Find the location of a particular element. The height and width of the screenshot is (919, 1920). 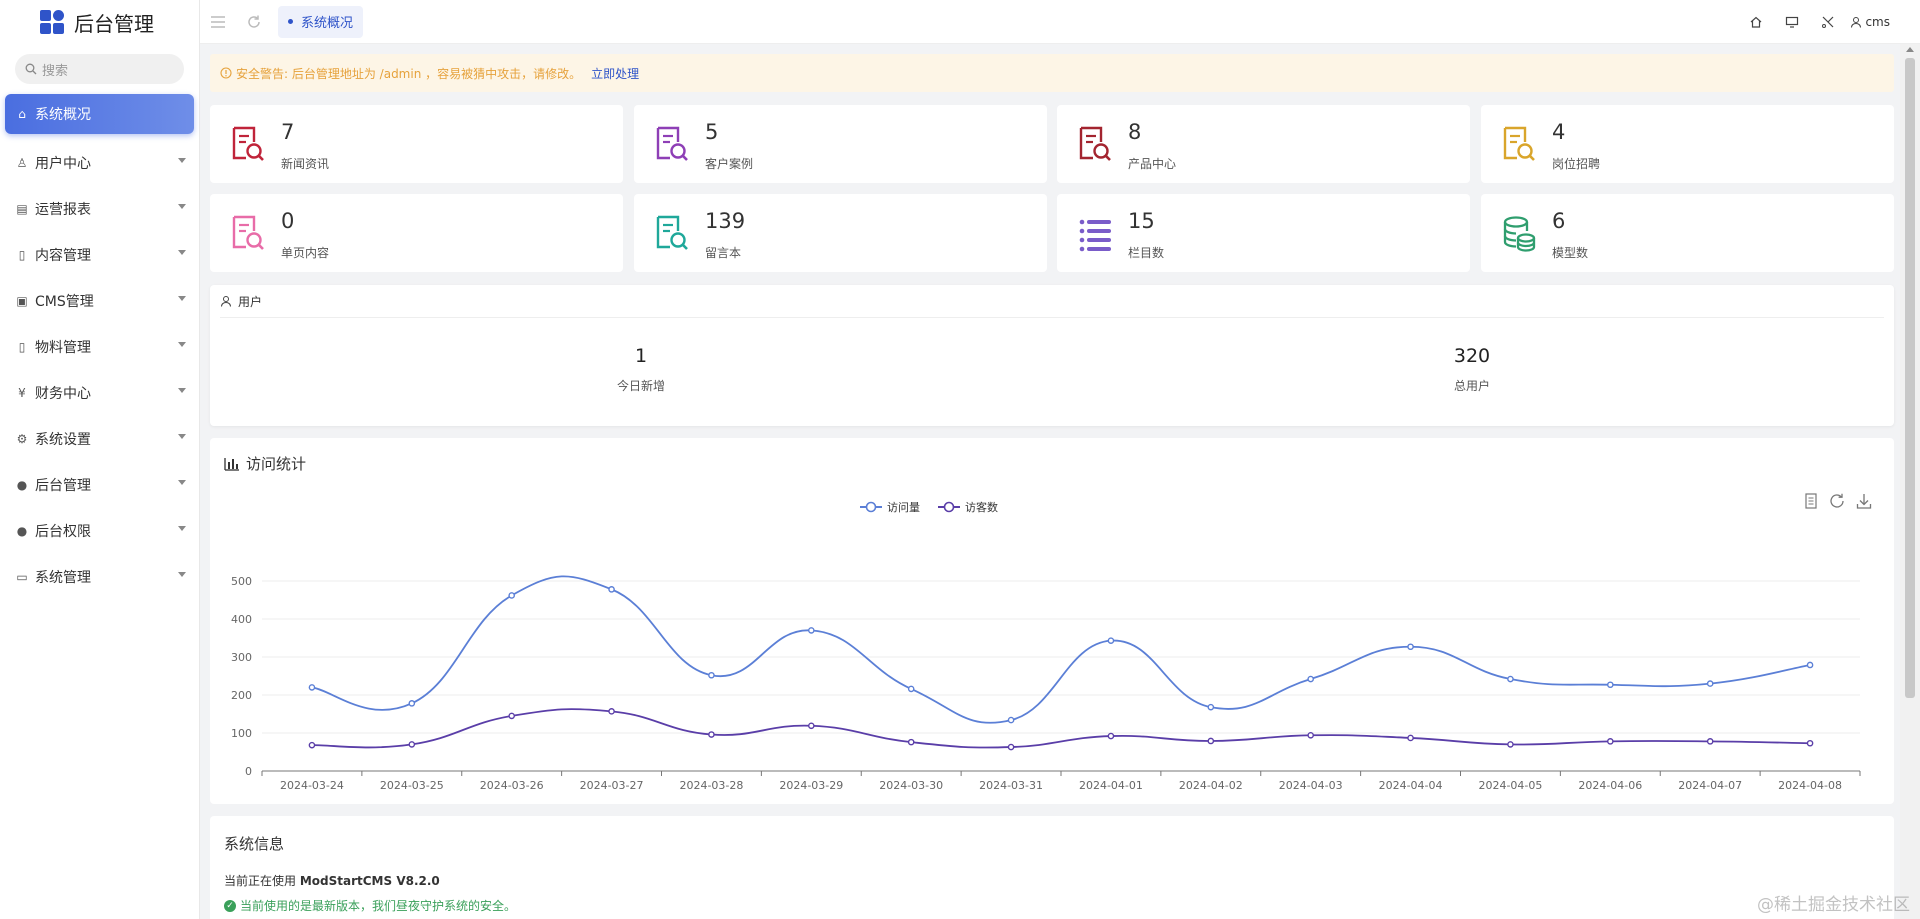

scrollbar-thumb is located at coordinates (1910, 378).